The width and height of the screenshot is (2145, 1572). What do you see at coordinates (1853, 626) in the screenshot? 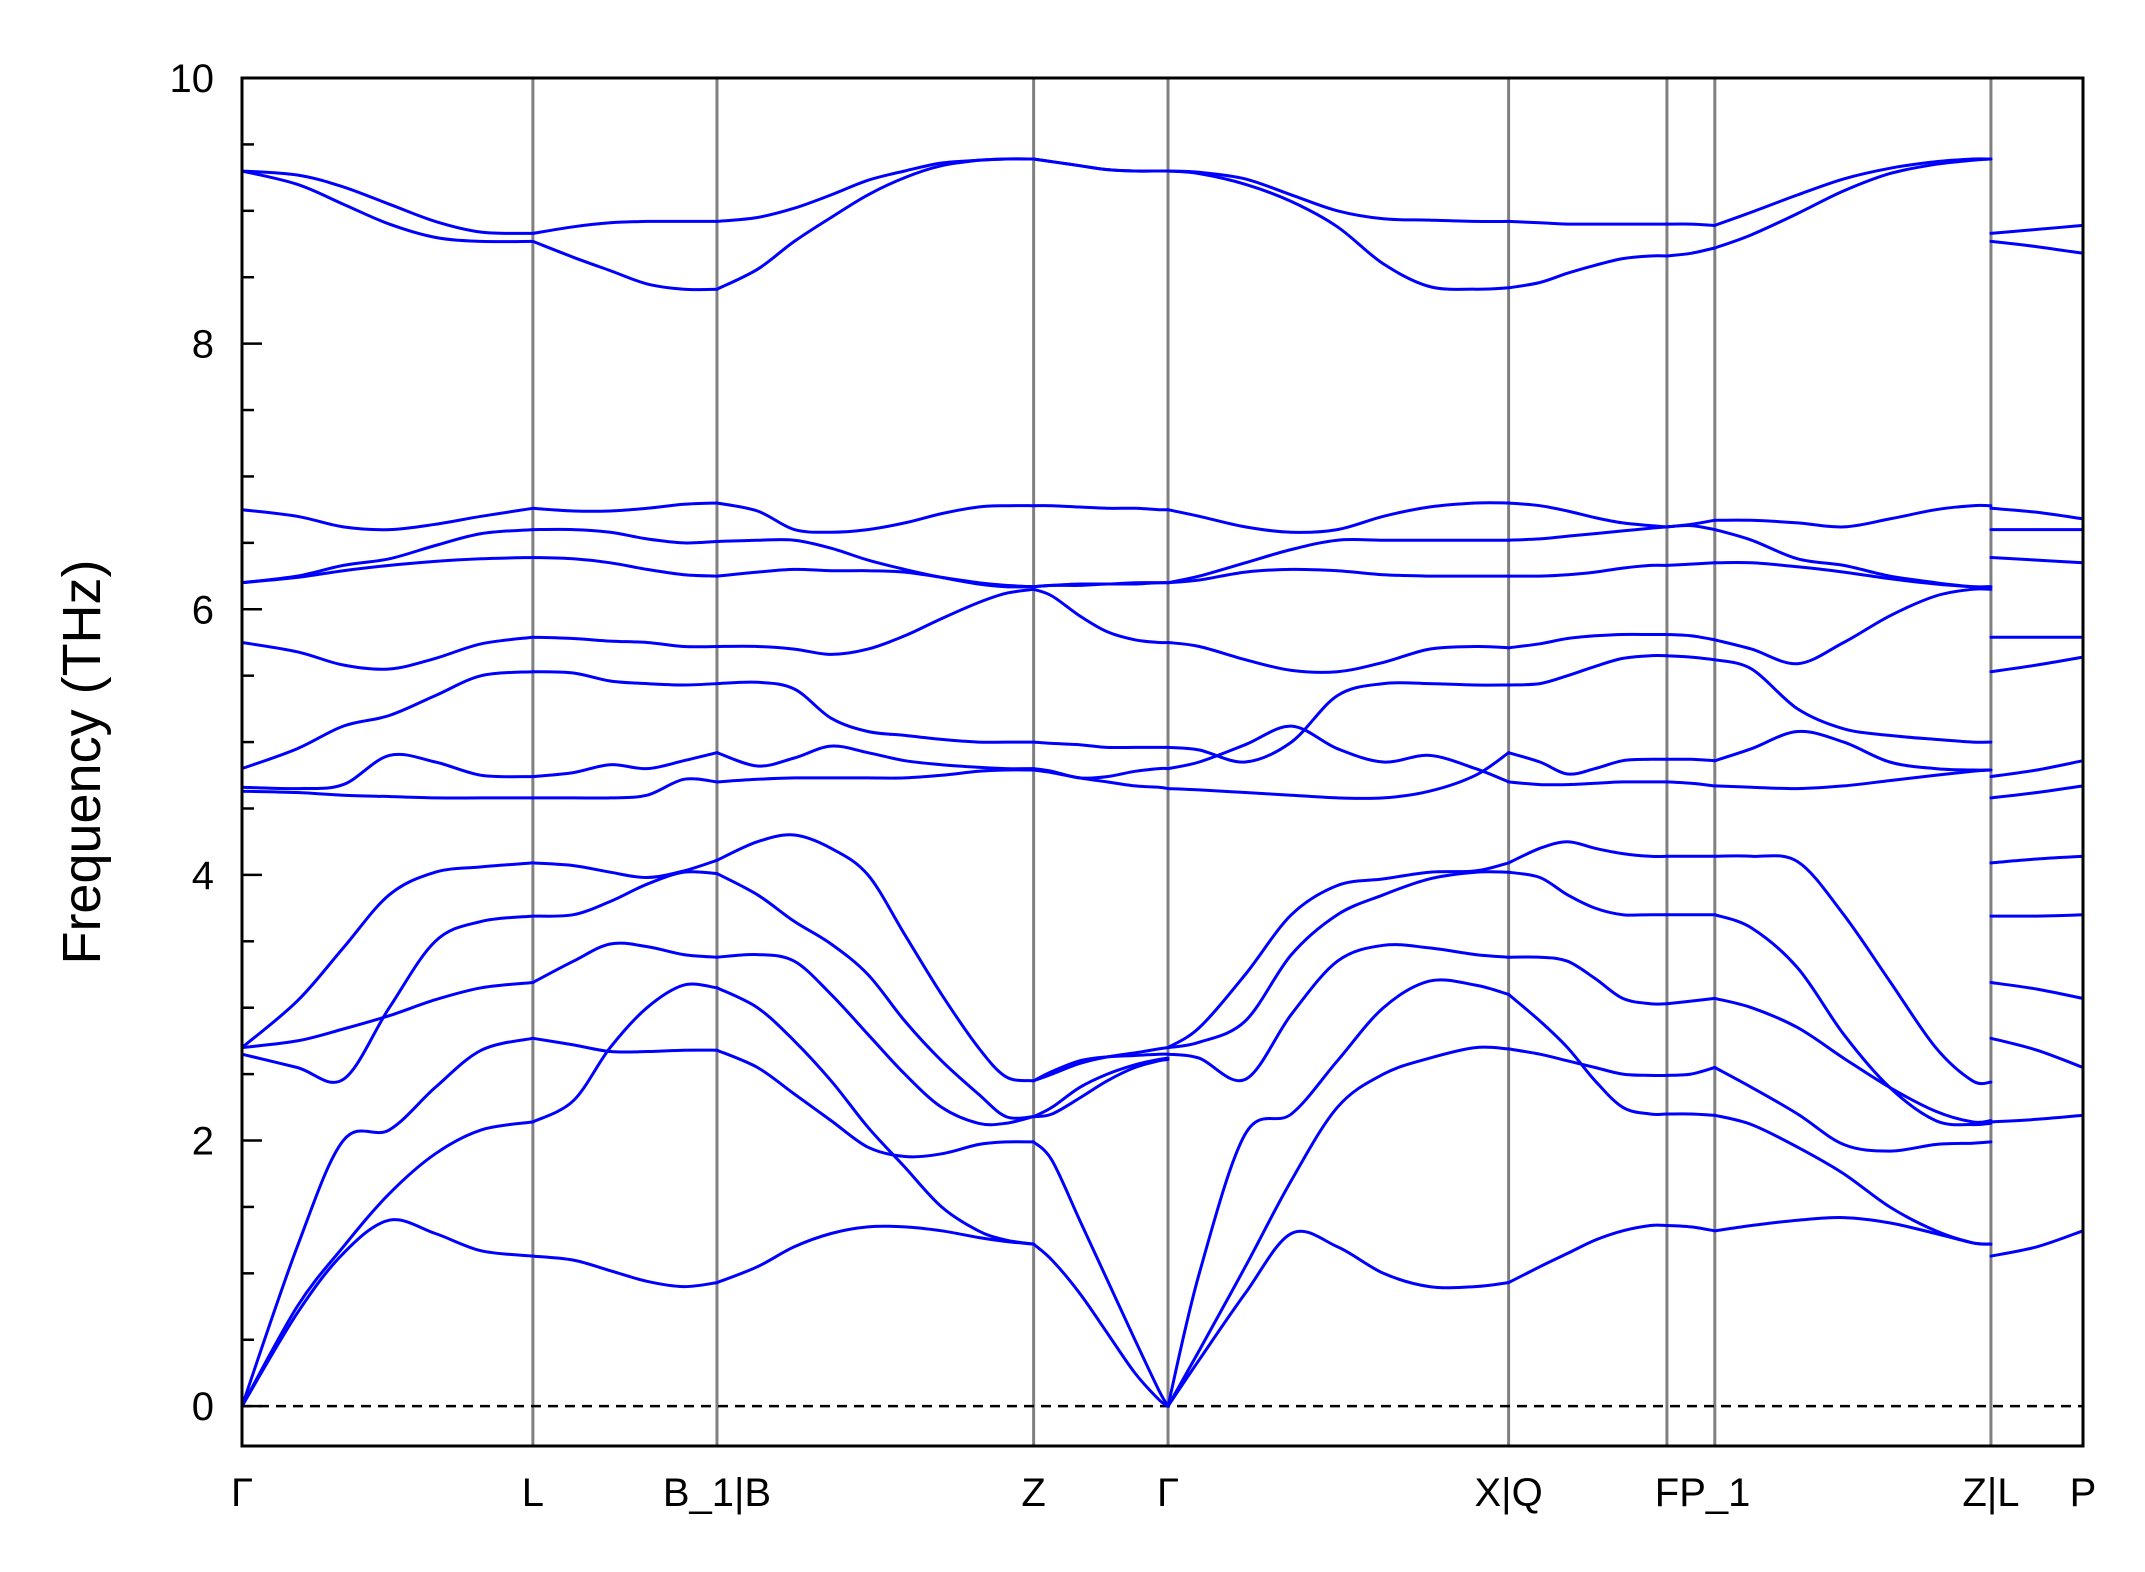
I see `band-seg7-b9` at bounding box center [1853, 626].